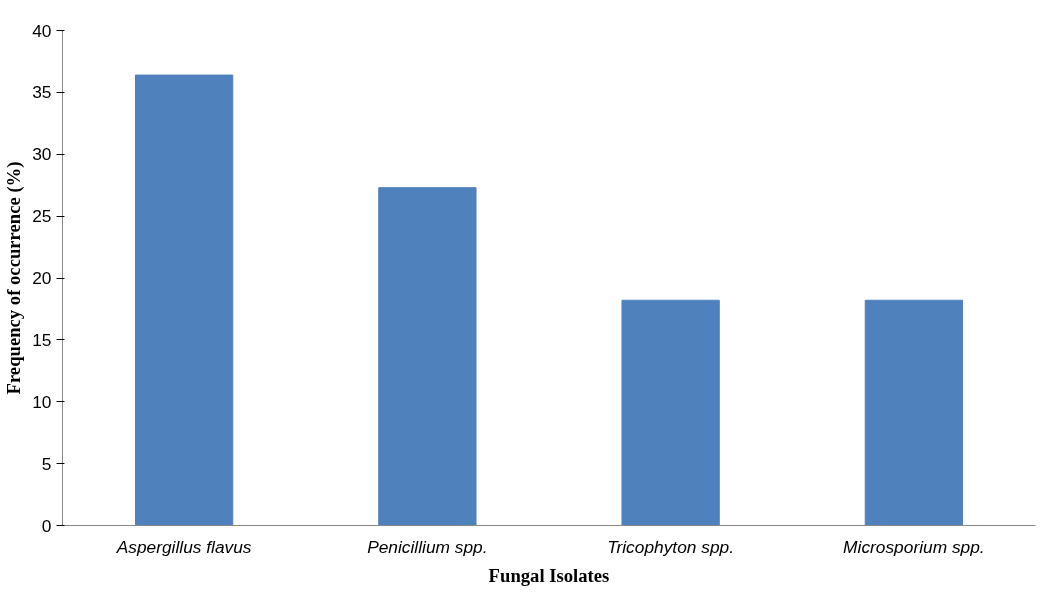 The image size is (1061, 594). What do you see at coordinates (42, 216) in the screenshot?
I see `y-tick-label: 25` at bounding box center [42, 216].